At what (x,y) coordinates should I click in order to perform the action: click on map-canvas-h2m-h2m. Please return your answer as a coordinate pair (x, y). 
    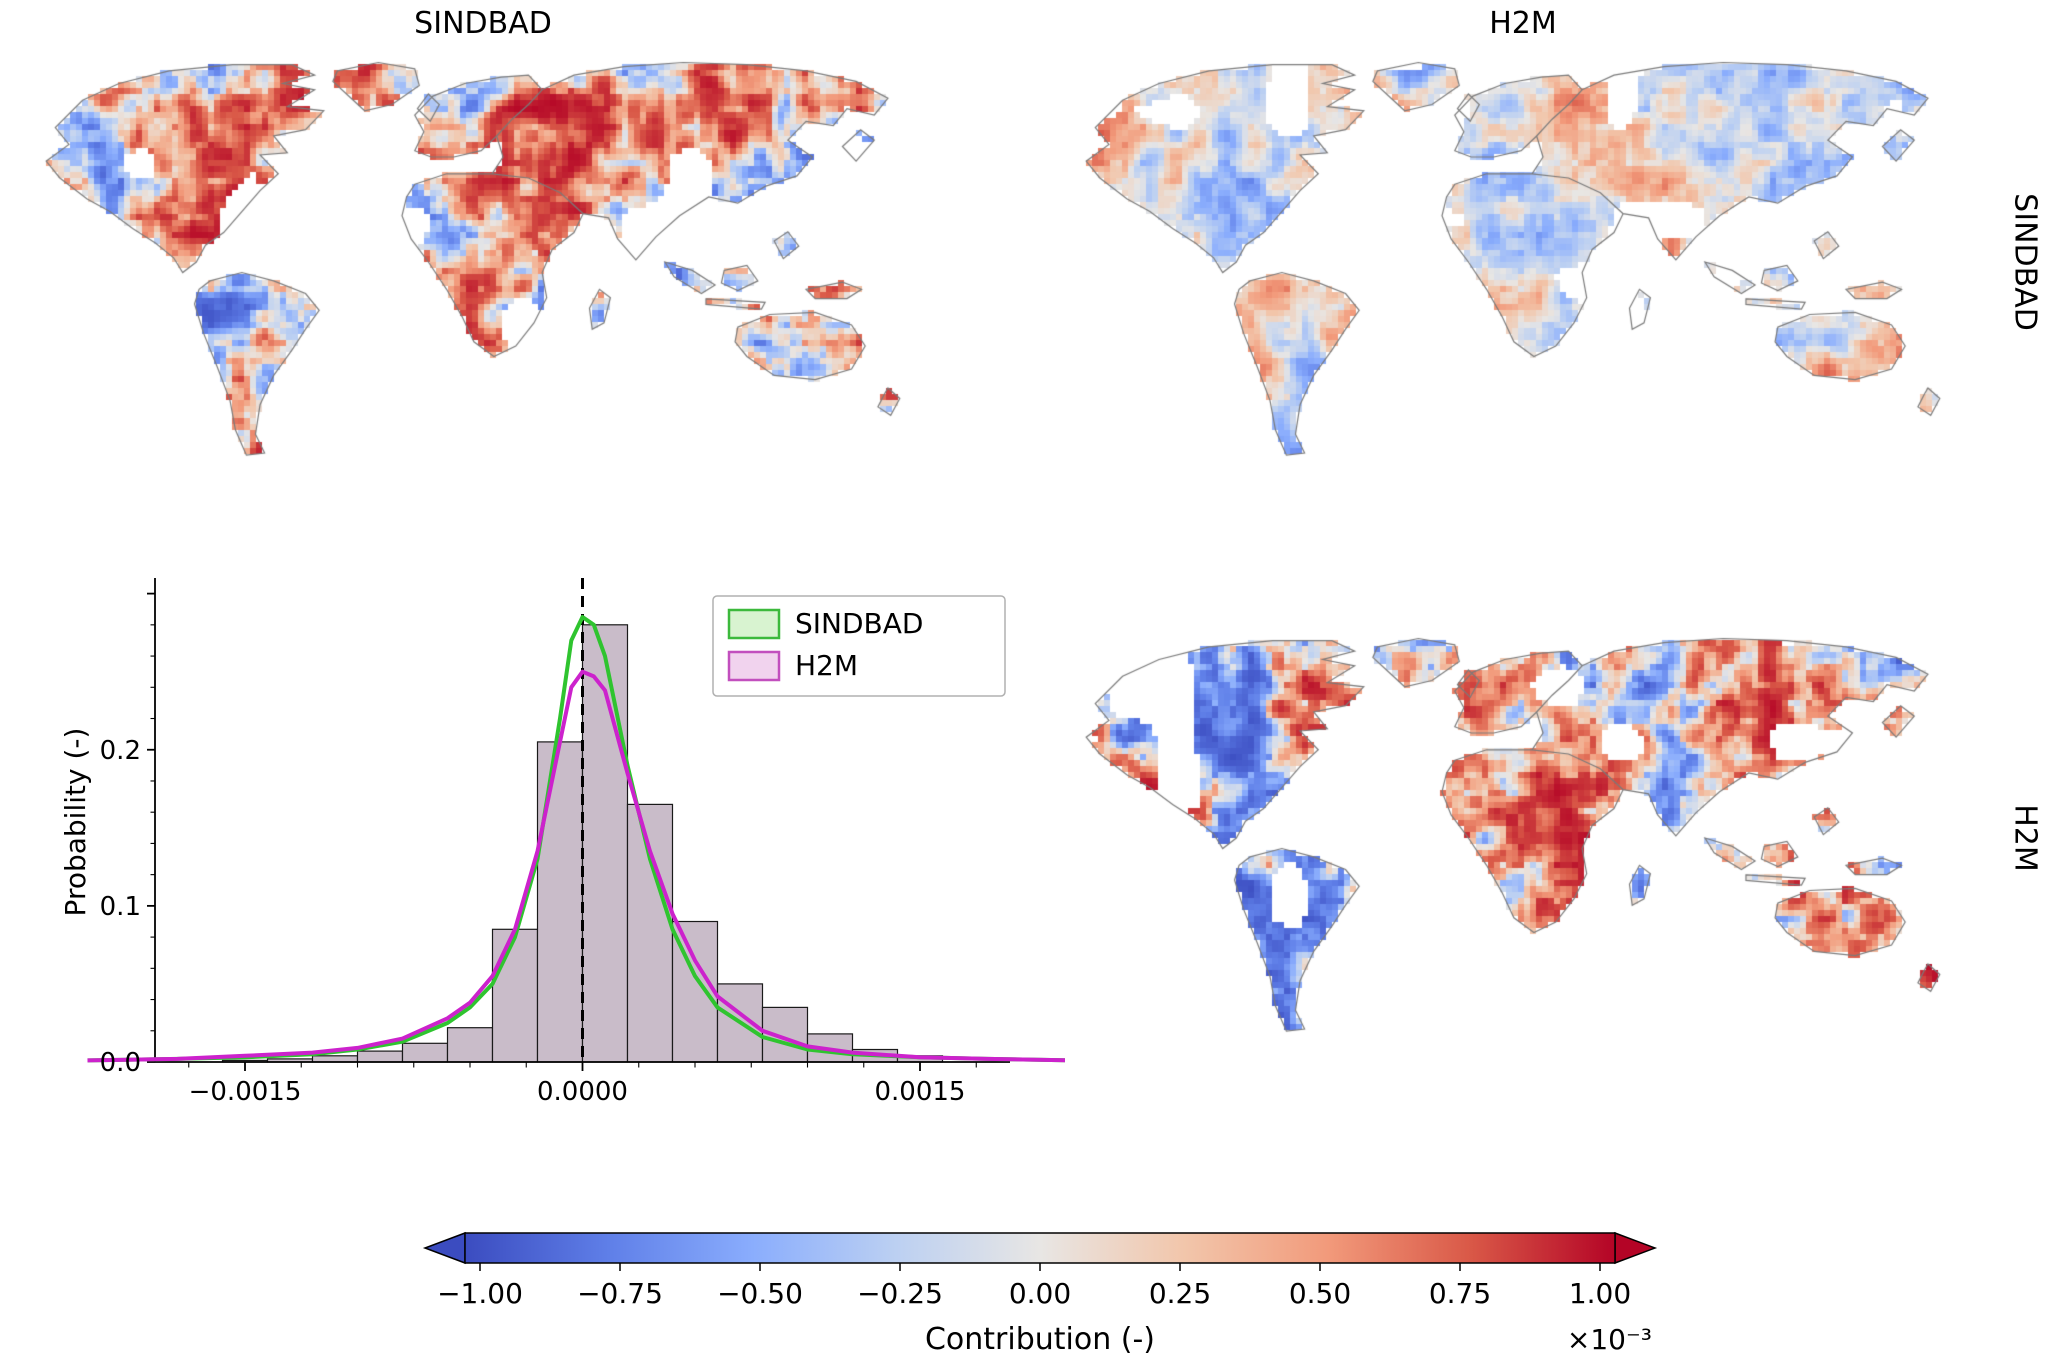
    Looking at the image, I should click on (1523, 838).